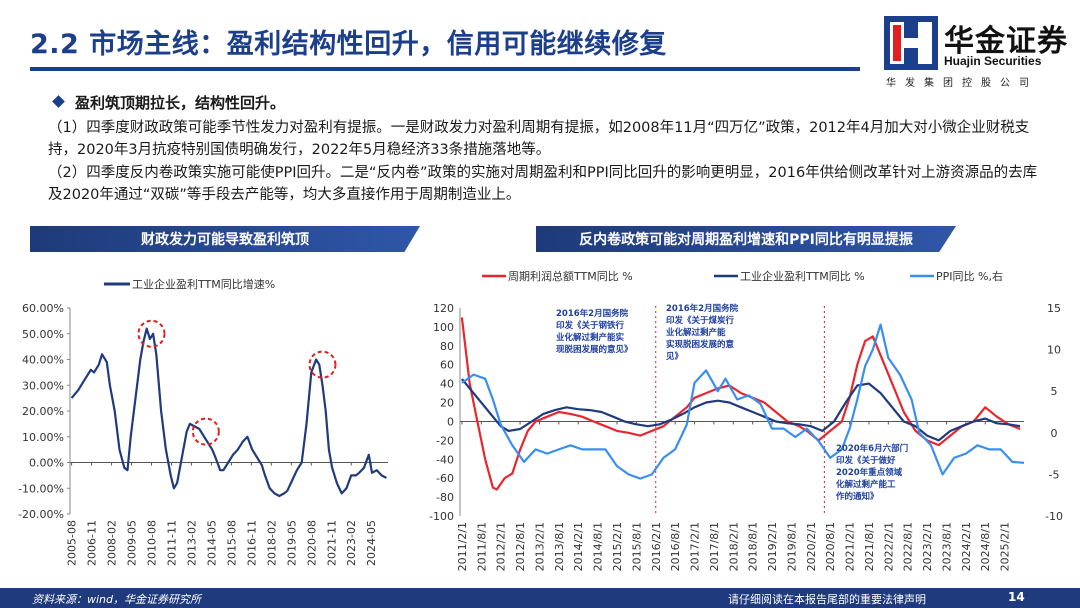 The image size is (1080, 608). What do you see at coordinates (151, 543) in the screenshot?
I see `left-x-tick-label: 2010-08` at bounding box center [151, 543].